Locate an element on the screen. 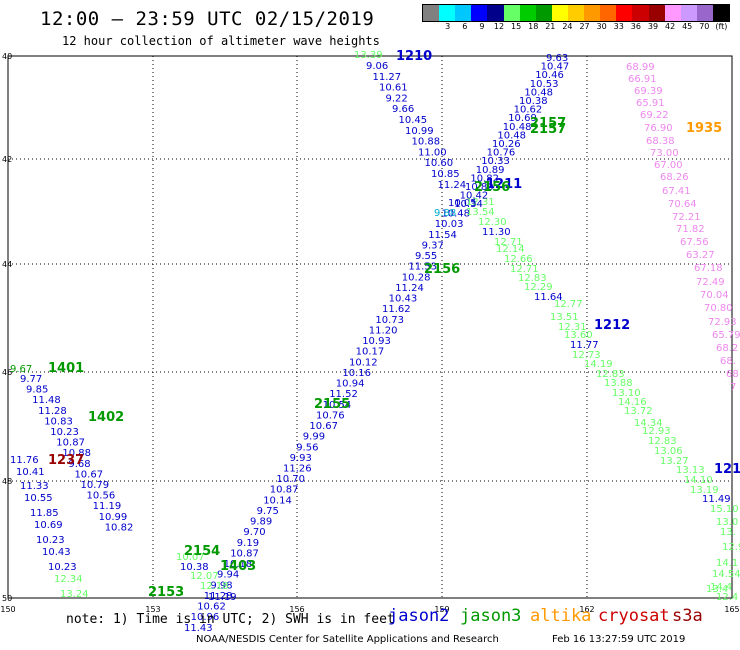  wave-height-value: 11.24 is located at coordinates (452, 185).